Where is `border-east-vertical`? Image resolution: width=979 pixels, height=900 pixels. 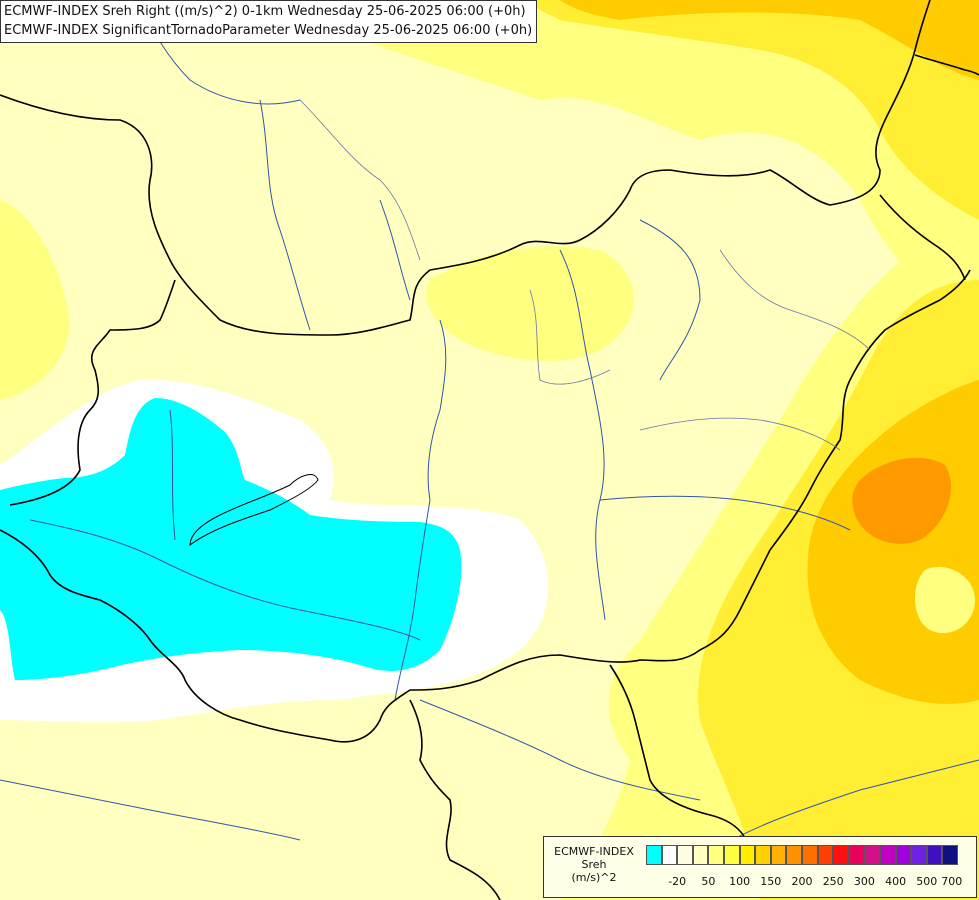 border-east-vertical is located at coordinates (680, 757).